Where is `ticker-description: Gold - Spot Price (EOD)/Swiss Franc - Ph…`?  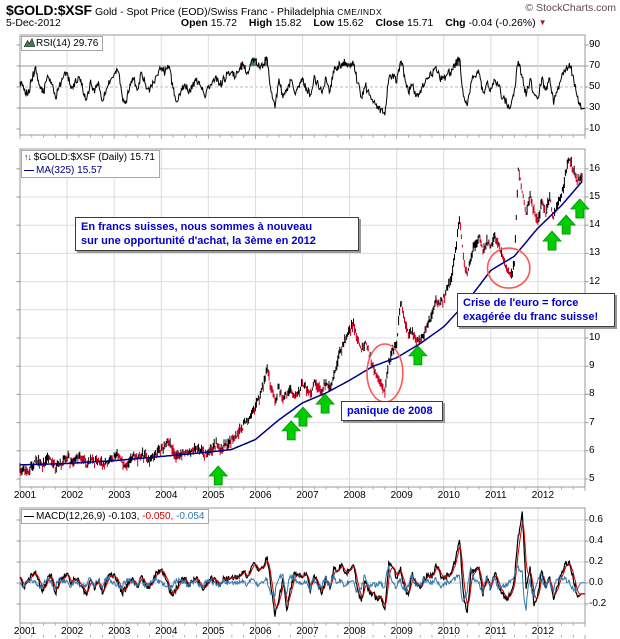 ticker-description: Gold - Spot Price (EOD)/Swiss Franc - Ph… is located at coordinates (214, 12).